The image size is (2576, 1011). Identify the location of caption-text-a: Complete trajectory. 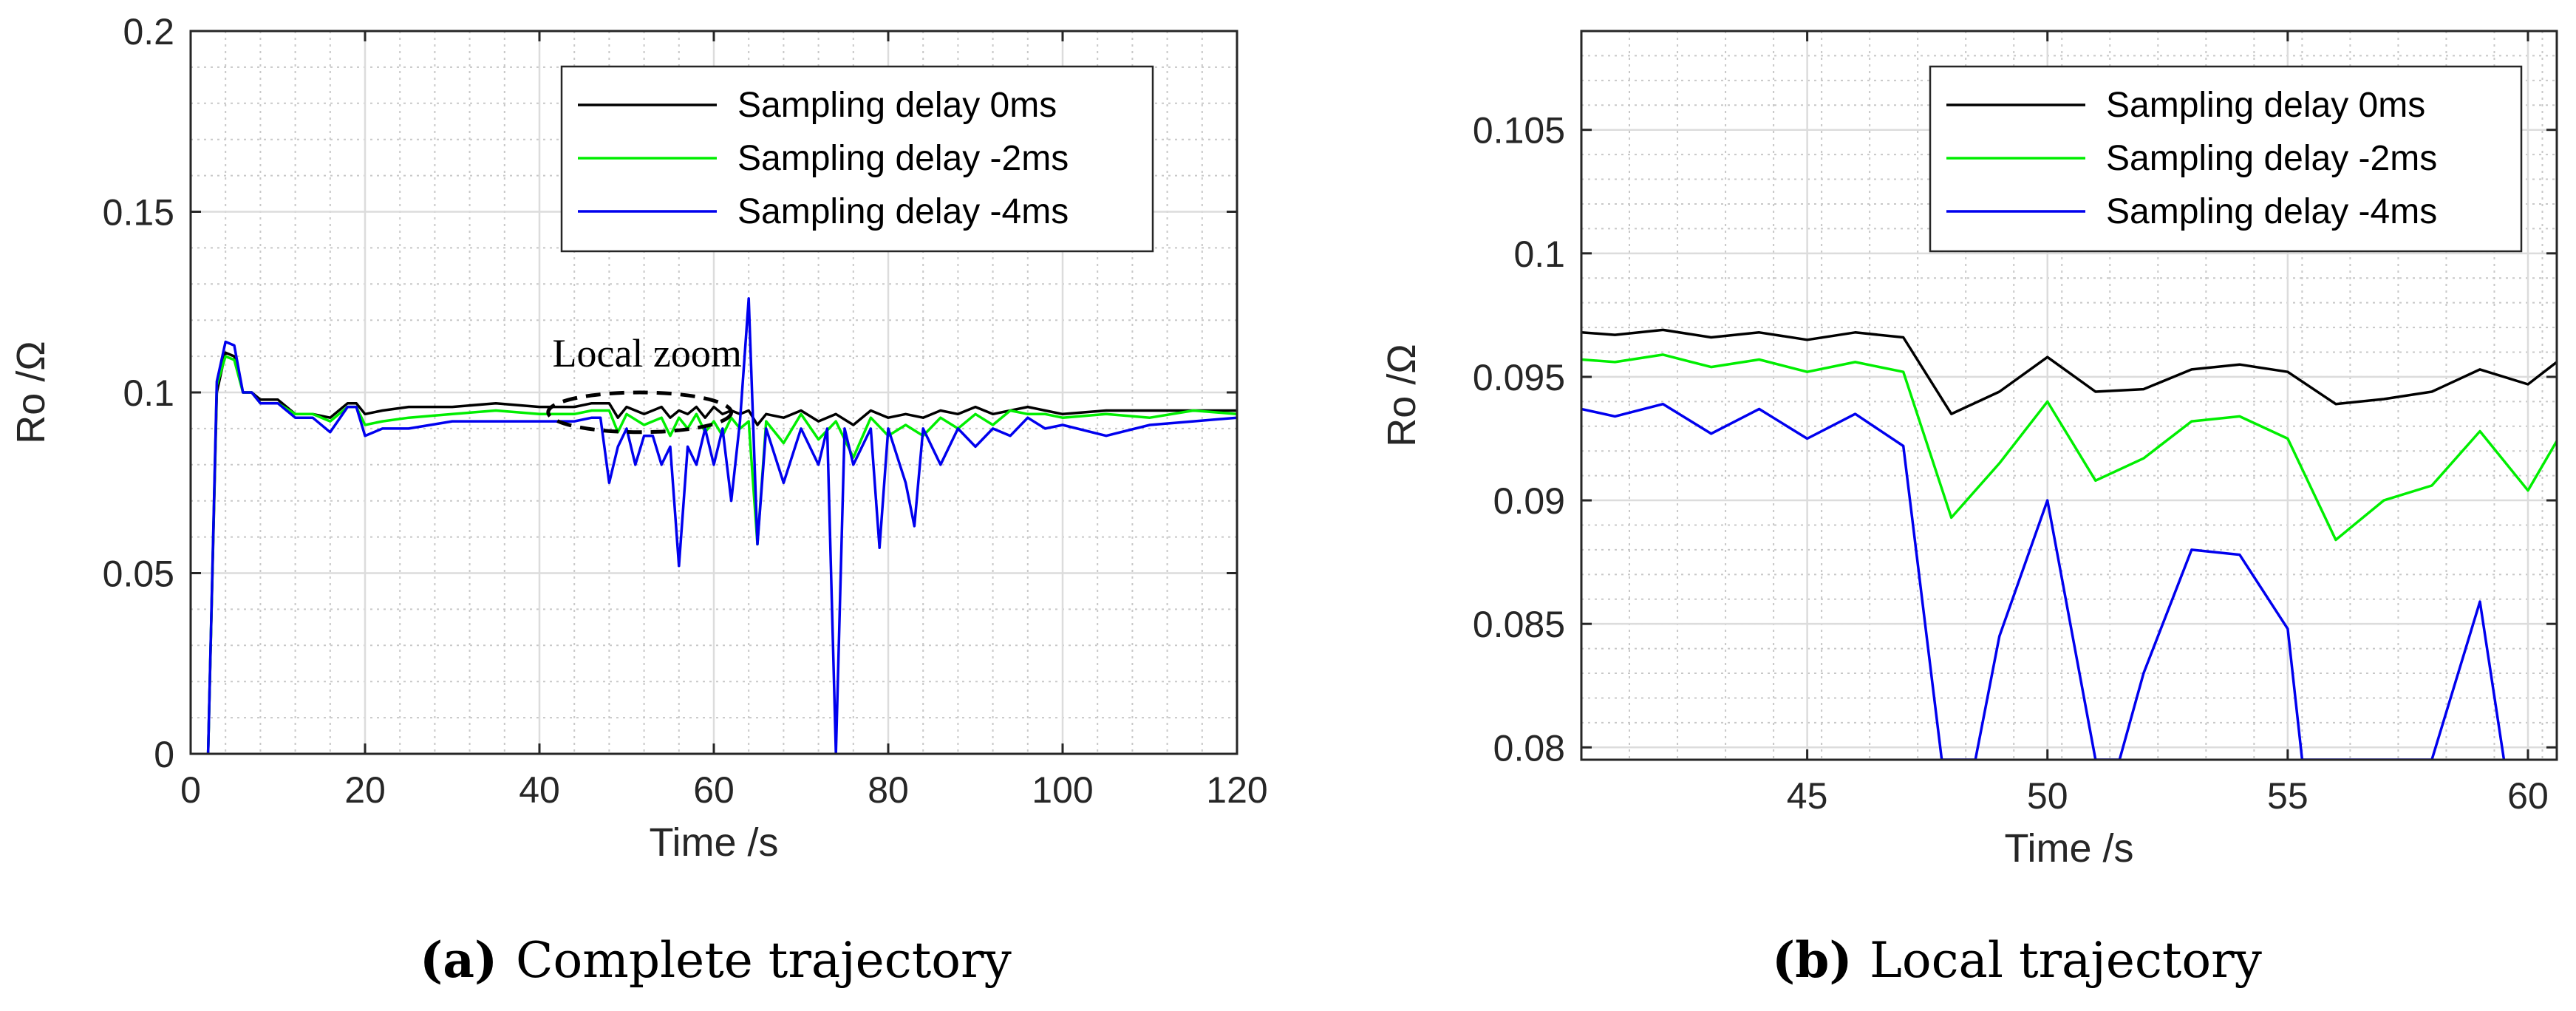
(764, 961).